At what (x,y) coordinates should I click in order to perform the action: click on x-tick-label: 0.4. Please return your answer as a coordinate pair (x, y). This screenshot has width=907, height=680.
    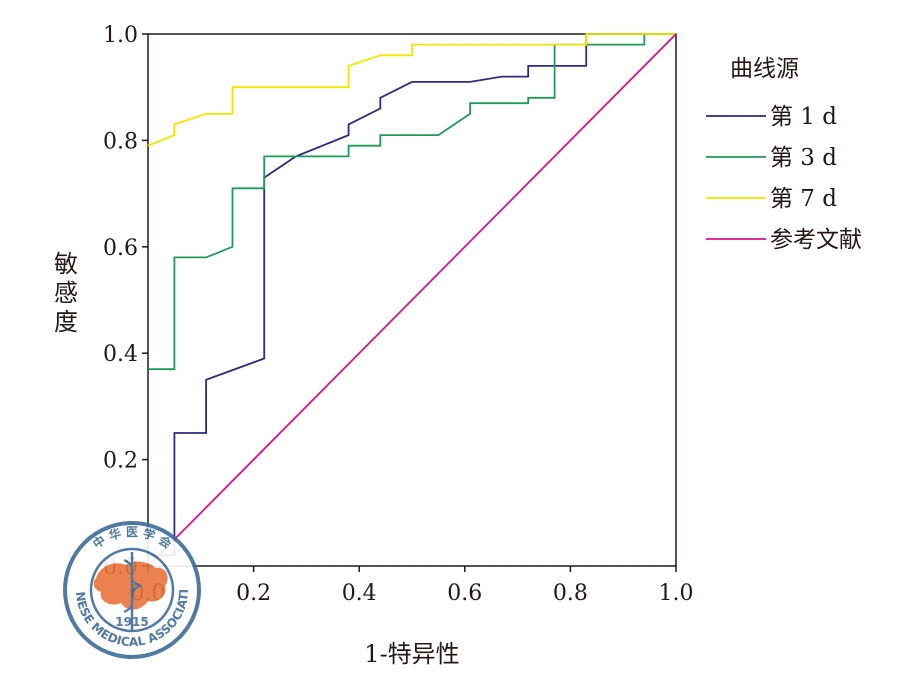
    Looking at the image, I should click on (359, 593).